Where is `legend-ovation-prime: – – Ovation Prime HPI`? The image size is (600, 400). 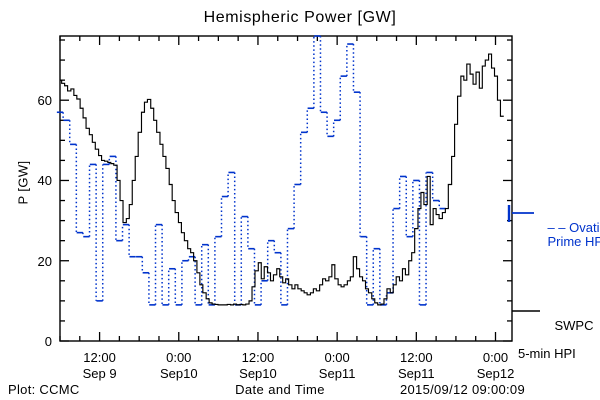 legend-ovation-prime: – – Ovation Prime HPI is located at coordinates (566, 235).